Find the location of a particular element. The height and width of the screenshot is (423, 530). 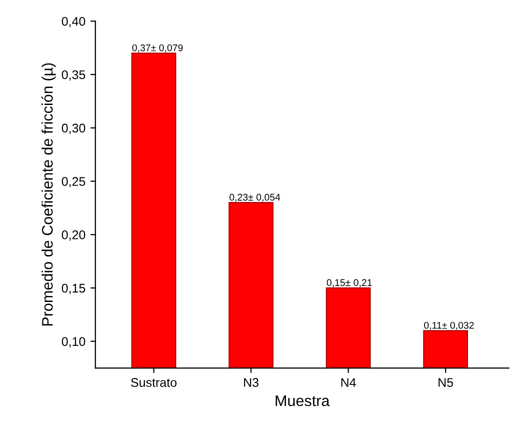

y-tick-label: 0,25 is located at coordinates (74, 182).